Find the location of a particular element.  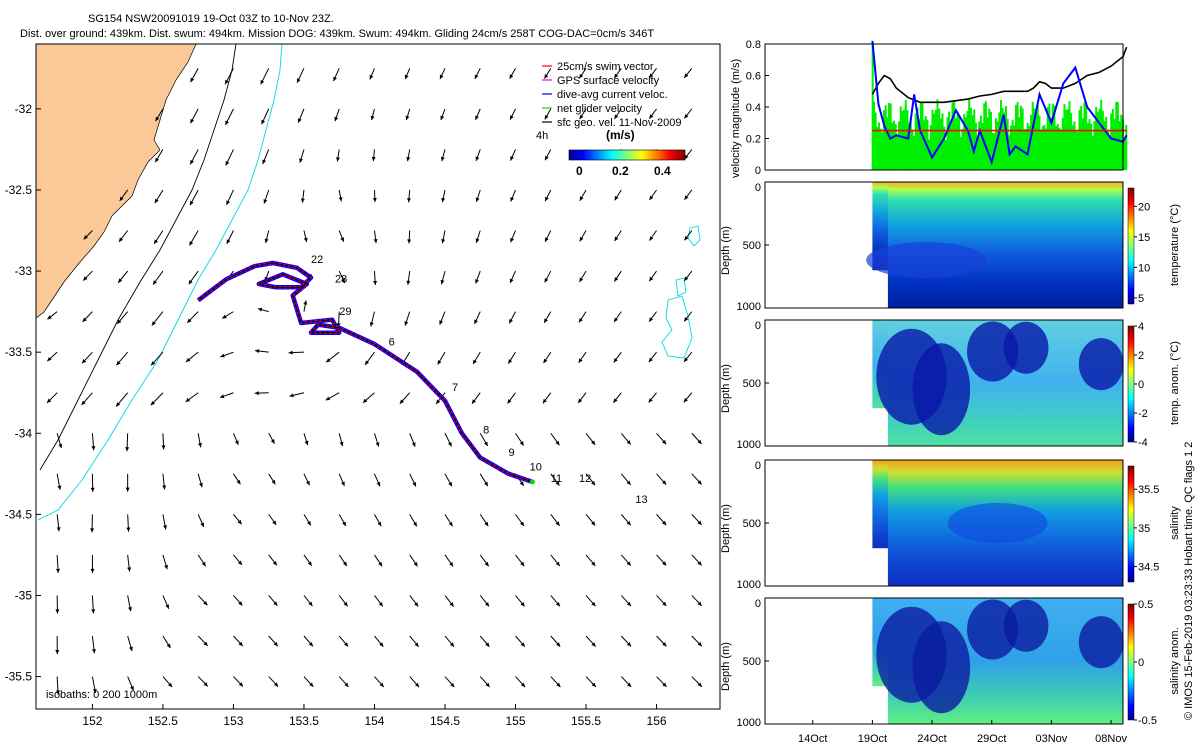

day-label-1: 28 is located at coordinates (341, 279).